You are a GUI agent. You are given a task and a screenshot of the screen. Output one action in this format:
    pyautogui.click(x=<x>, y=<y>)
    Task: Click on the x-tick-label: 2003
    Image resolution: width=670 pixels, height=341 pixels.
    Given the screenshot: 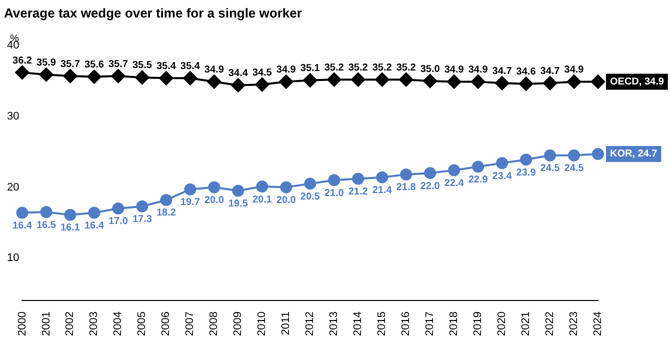 What is the action you would take?
    pyautogui.click(x=94, y=324)
    